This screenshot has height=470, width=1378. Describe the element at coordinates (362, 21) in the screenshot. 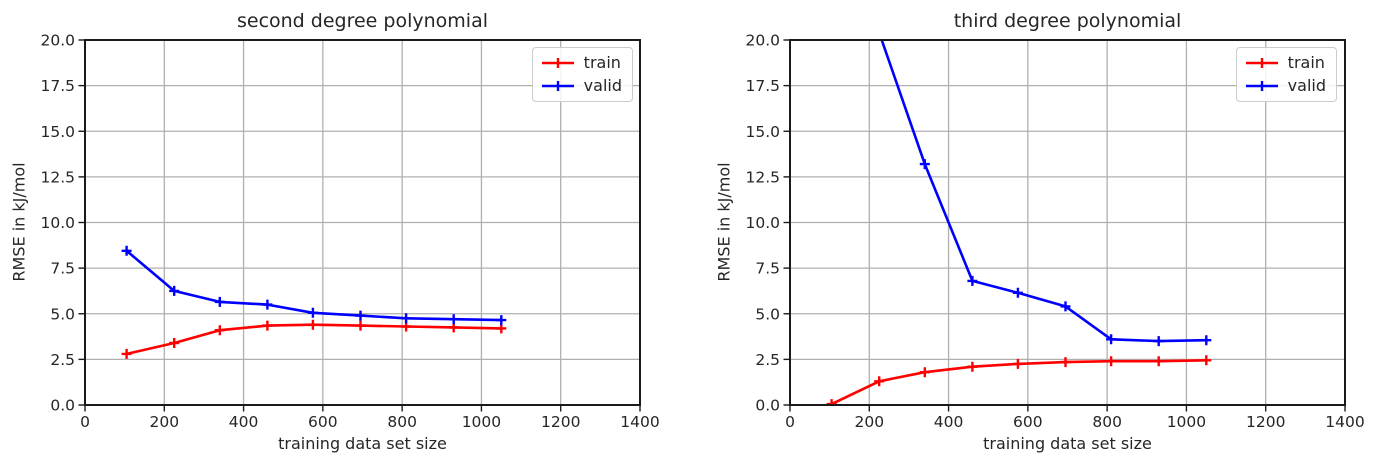

I see `chart-title: second degree polynomial` at that location.